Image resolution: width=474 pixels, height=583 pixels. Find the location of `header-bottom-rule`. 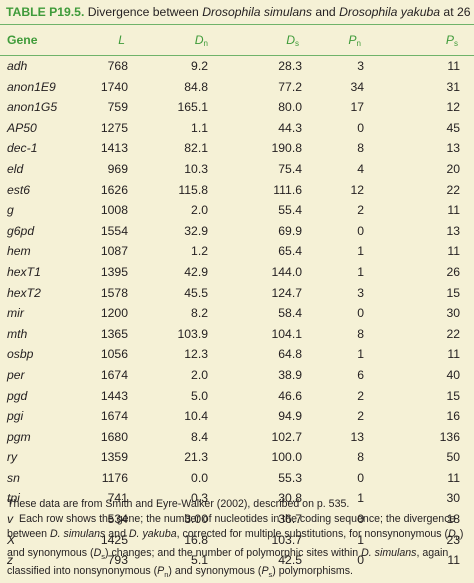

header-bottom-rule is located at coordinates (237, 55).